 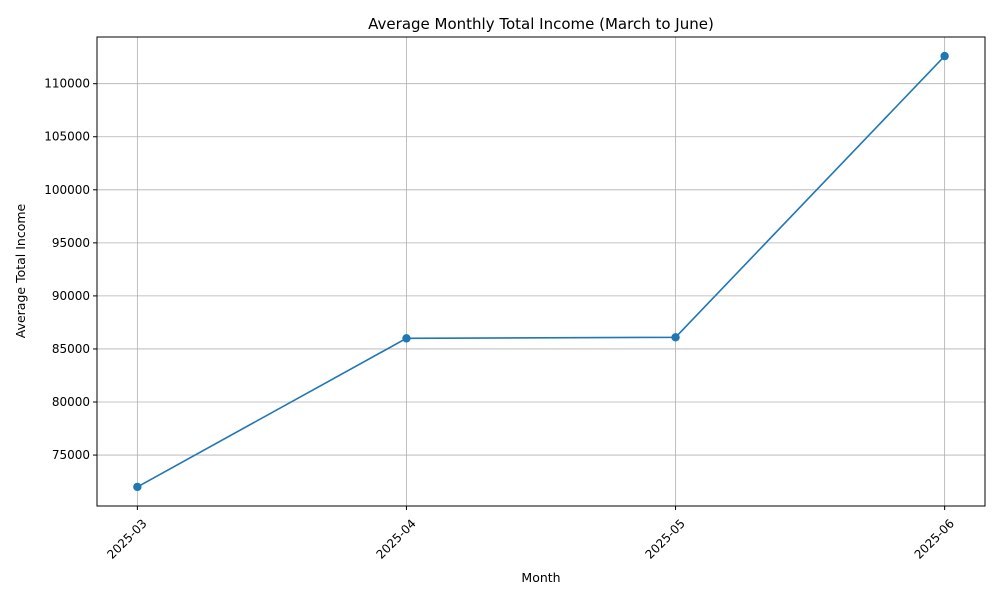 I want to click on y-tick-label: 90000, so click(x=71, y=296).